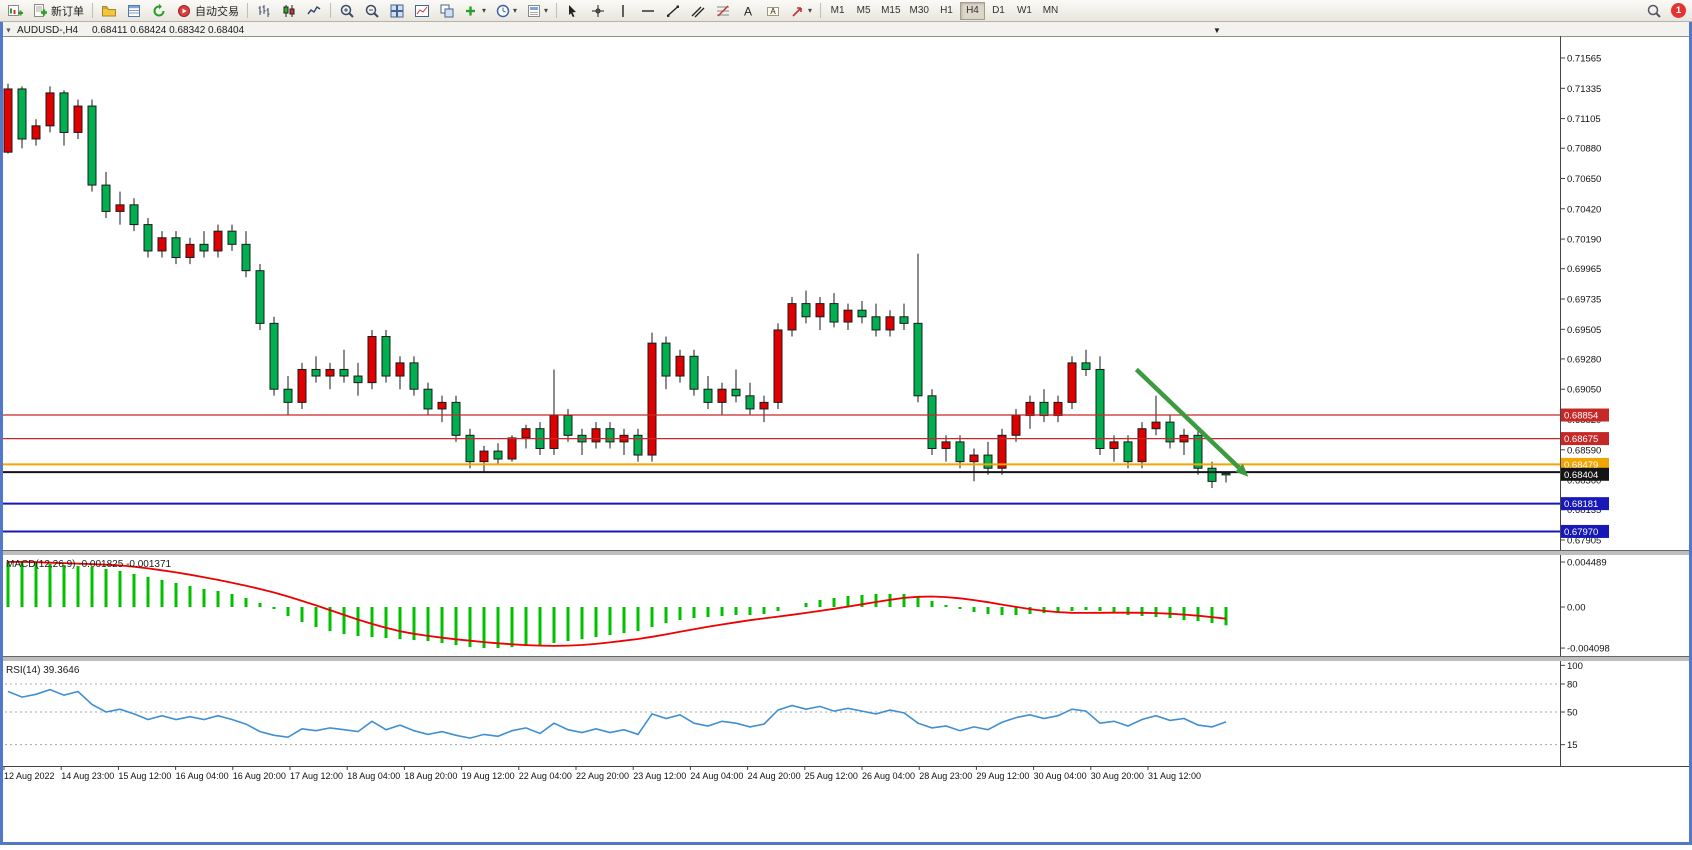  Describe the element at coordinates (1587, 563) in the screenshot. I see `macd-axis-label: 0.004489` at that location.